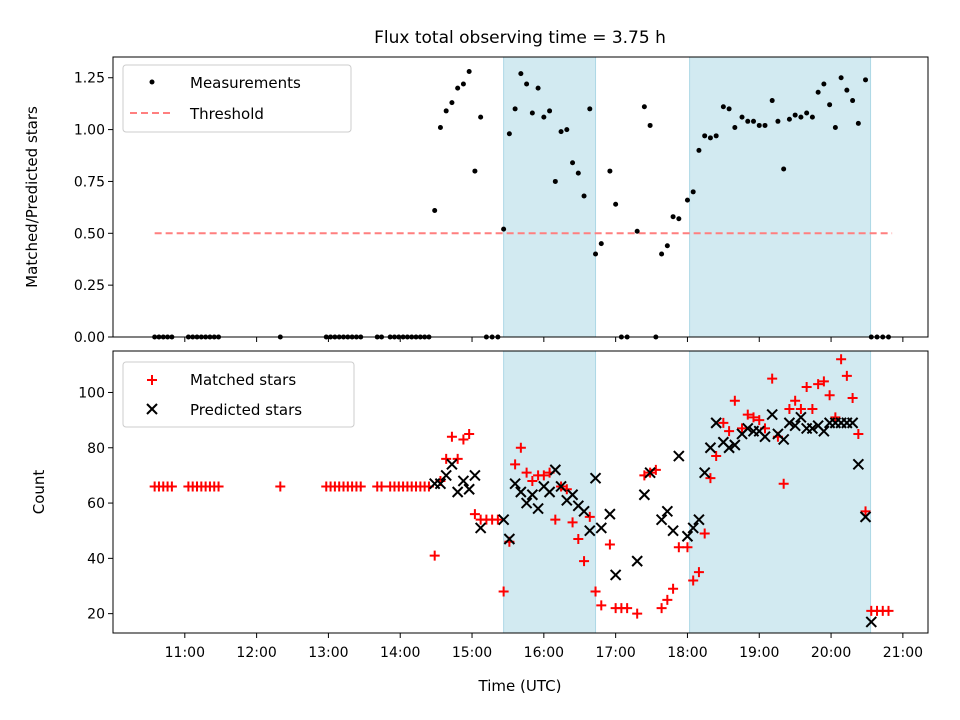 This screenshot has height=720, width=960. I want to click on legend-threshold-label: Threshold, so click(226, 114).